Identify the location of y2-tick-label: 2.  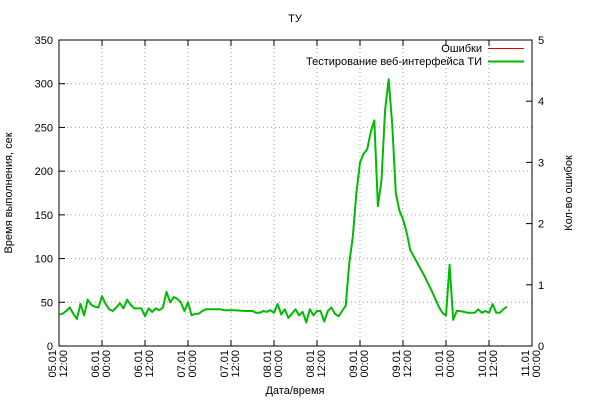
(541, 225).